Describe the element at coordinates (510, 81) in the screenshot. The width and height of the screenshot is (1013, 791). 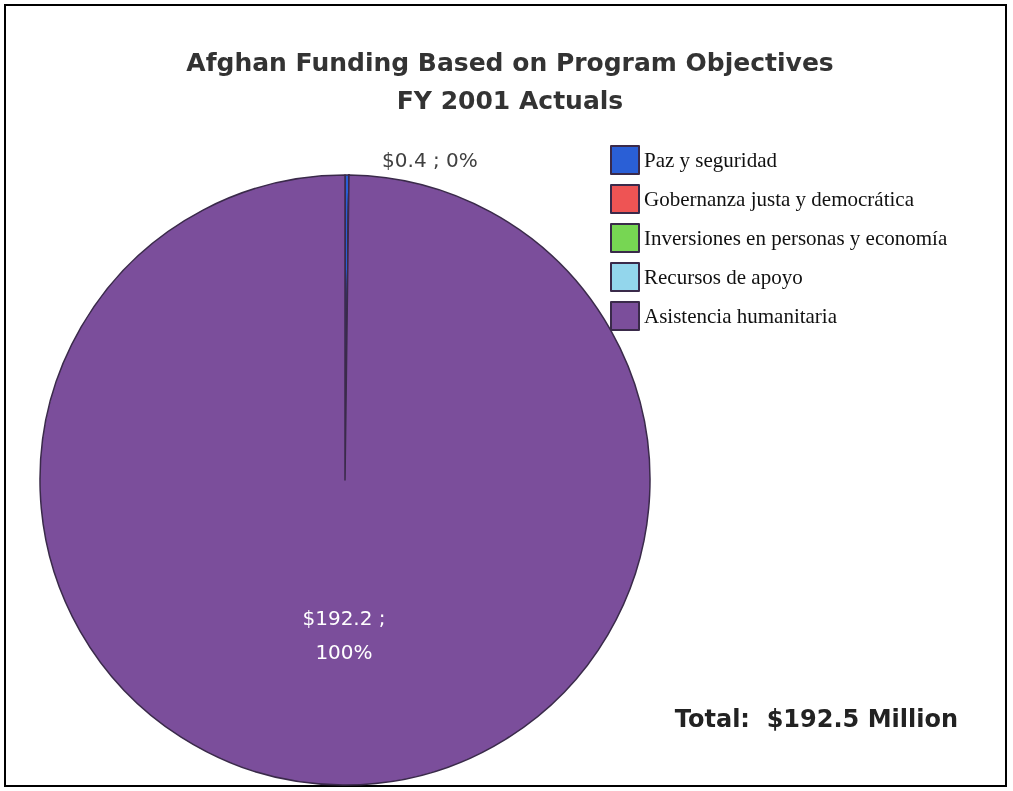
I see `chart-title: Afghan Funding Based on Program Objectives FY 2001 Actuals` at that location.